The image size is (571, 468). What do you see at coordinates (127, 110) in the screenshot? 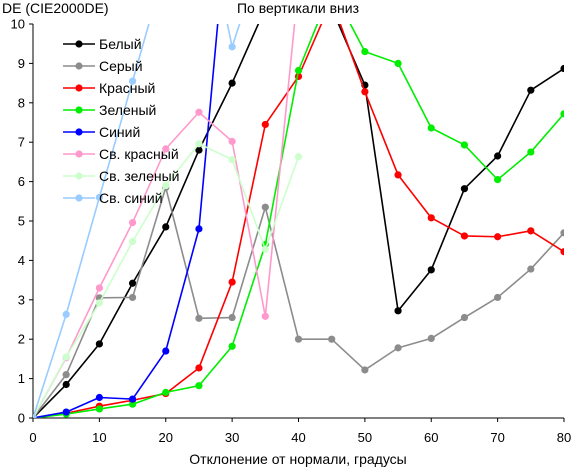
I see `legend-label: Зеленый` at bounding box center [127, 110].